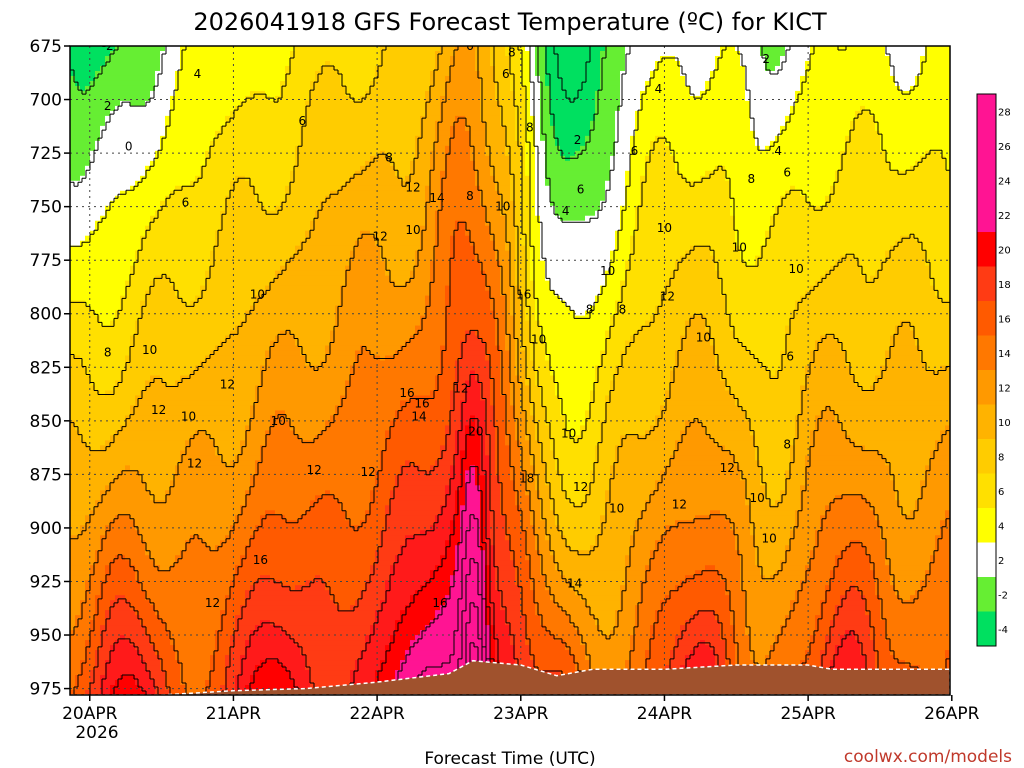 The height and width of the screenshot is (768, 1024). What do you see at coordinates (377, 714) in the screenshot?
I see `x-tick-label: 22APR` at bounding box center [377, 714].